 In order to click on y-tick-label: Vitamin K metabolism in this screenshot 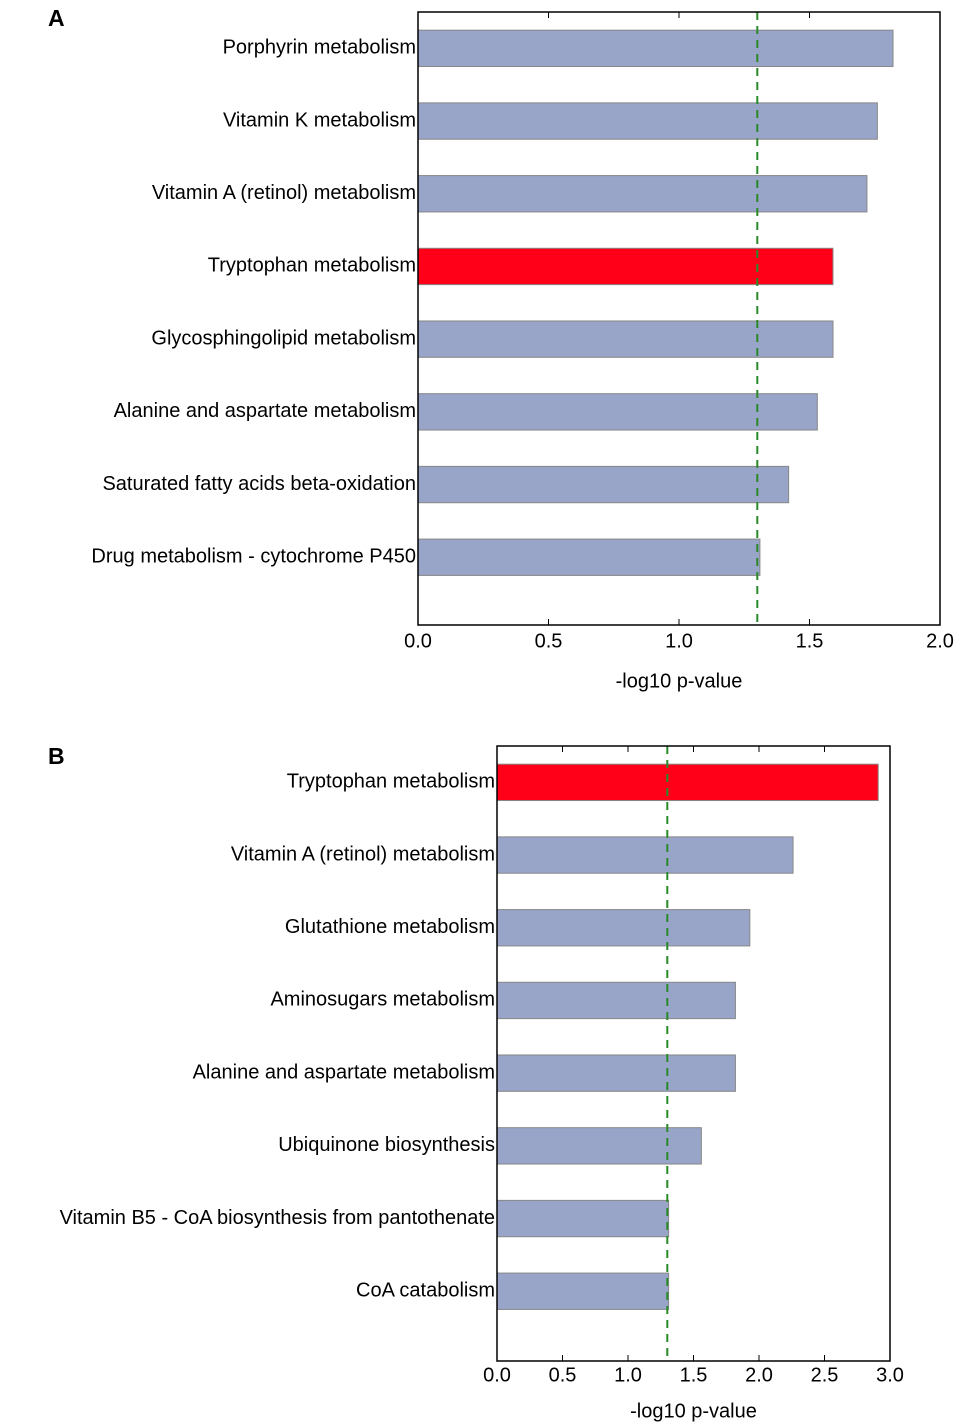, I will do `click(319, 120)`.